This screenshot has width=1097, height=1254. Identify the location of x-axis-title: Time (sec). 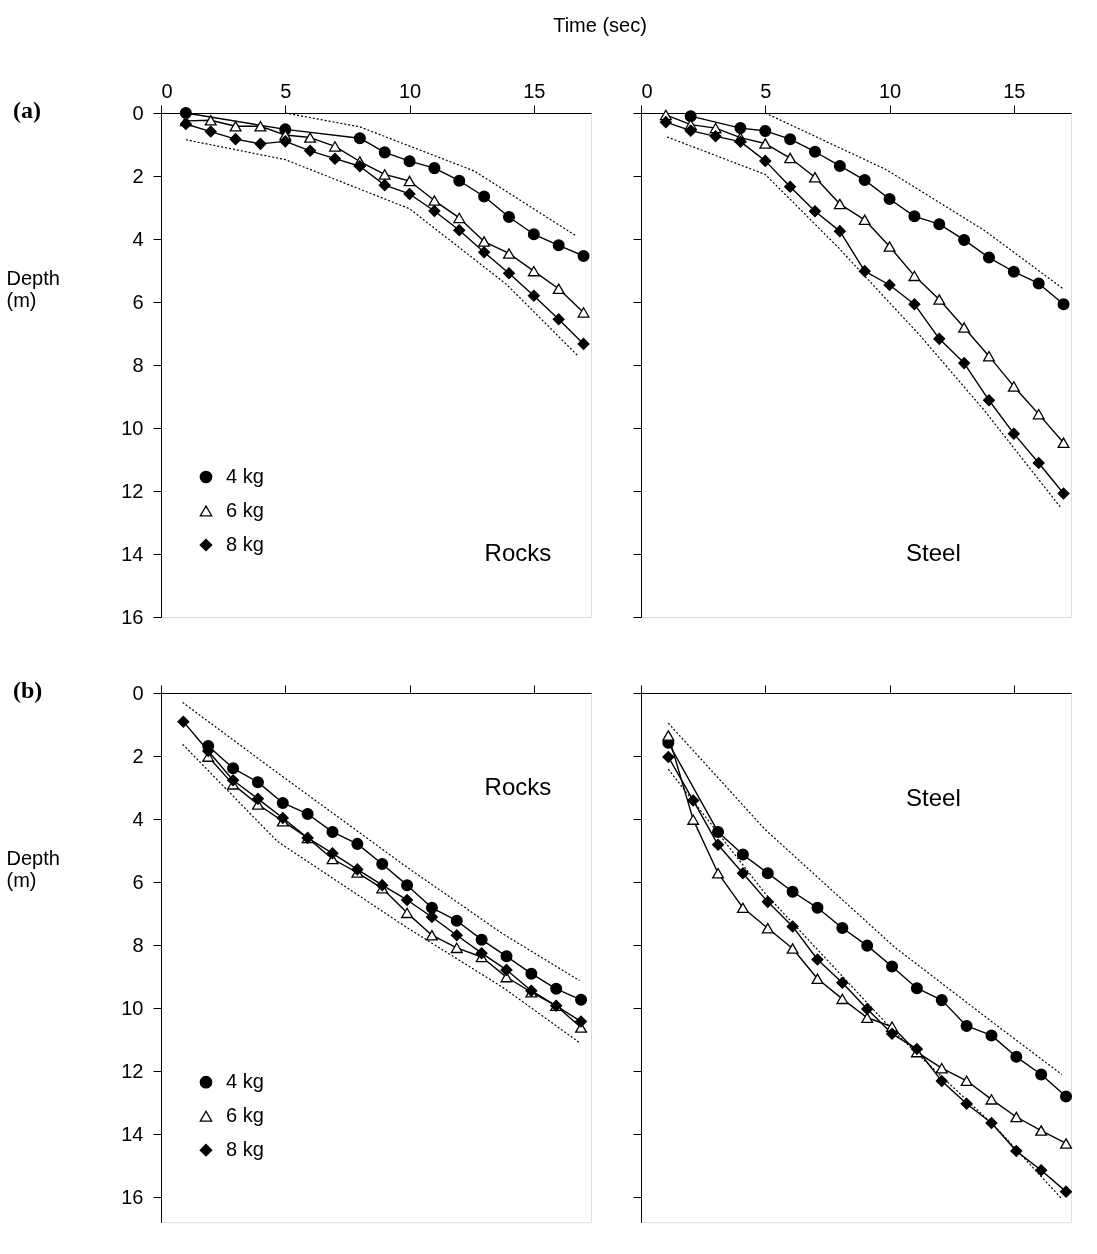
(600, 24).